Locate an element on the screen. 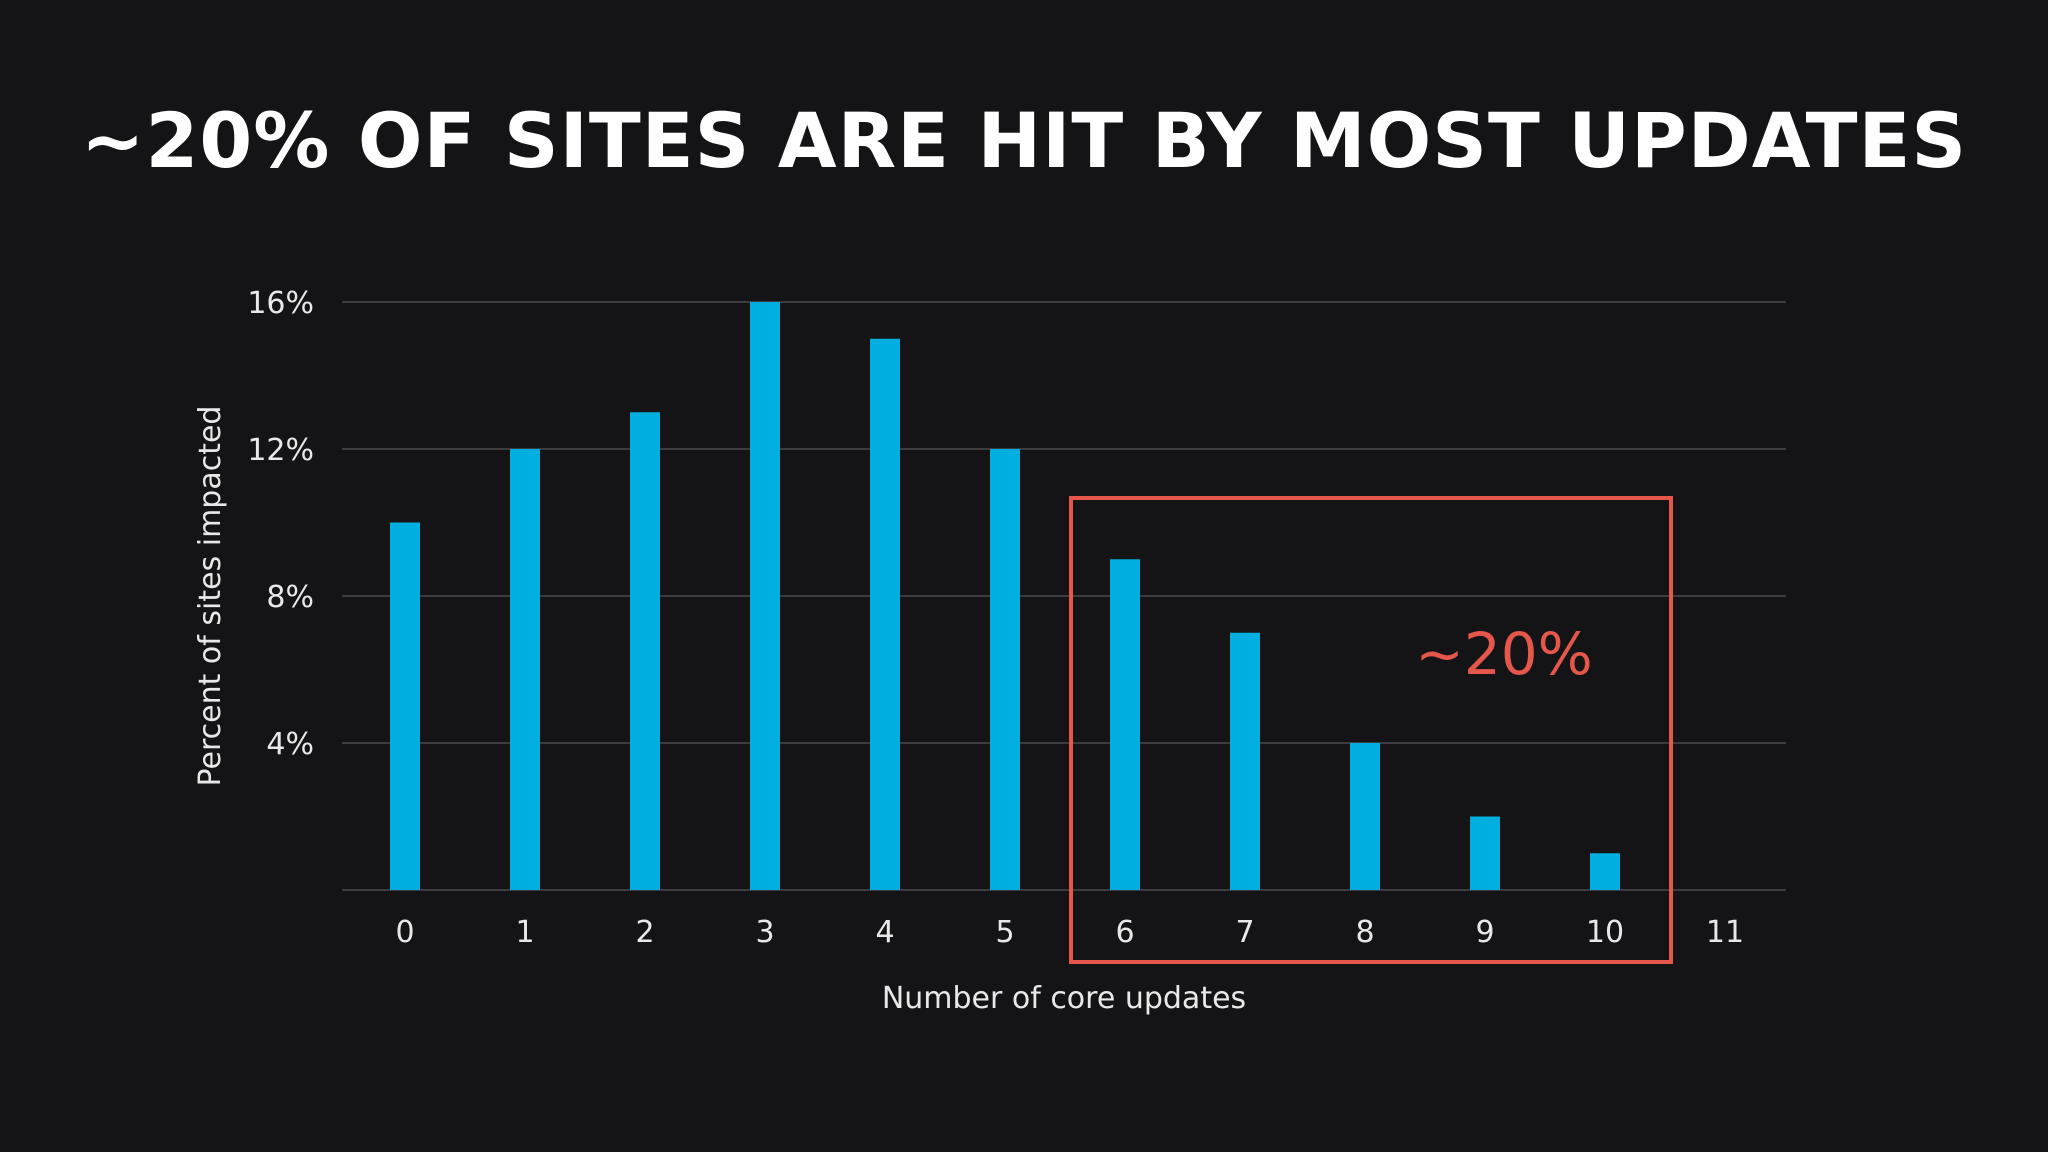 The image size is (2048, 1152). y-tick-label: 8% is located at coordinates (290, 597).